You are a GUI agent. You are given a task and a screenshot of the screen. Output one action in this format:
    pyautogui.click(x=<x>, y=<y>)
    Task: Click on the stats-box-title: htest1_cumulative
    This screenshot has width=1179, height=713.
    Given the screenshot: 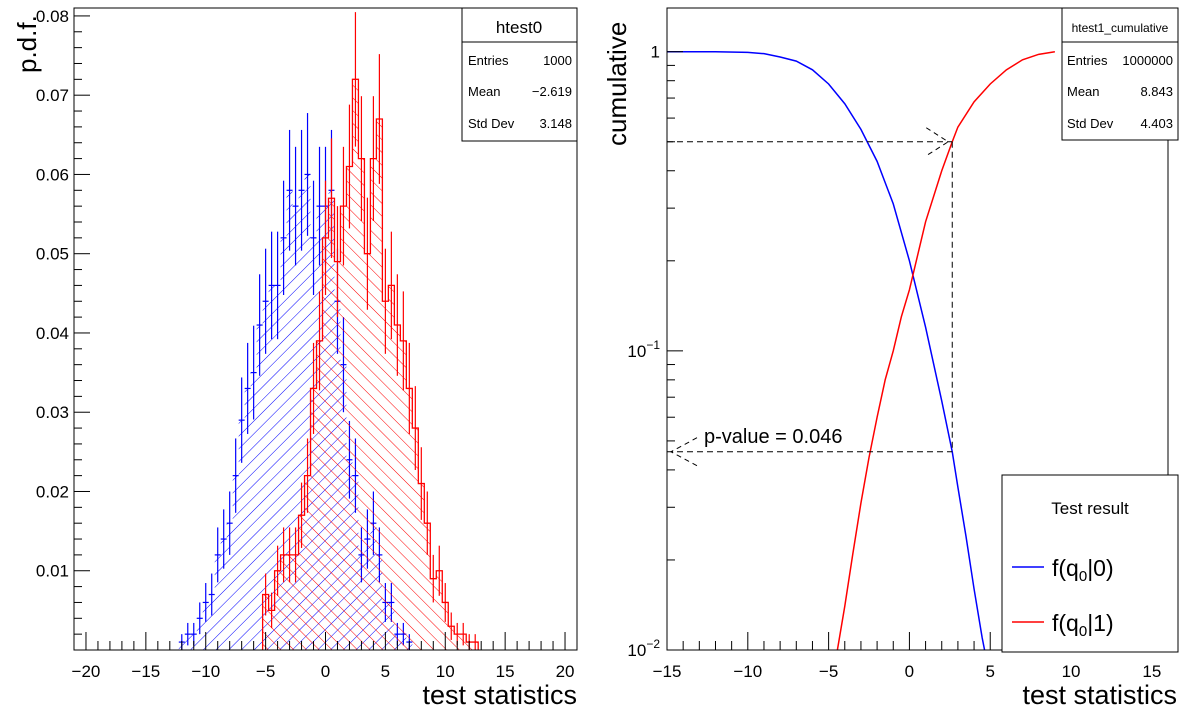 What is the action you would take?
    pyautogui.click(x=1120, y=28)
    